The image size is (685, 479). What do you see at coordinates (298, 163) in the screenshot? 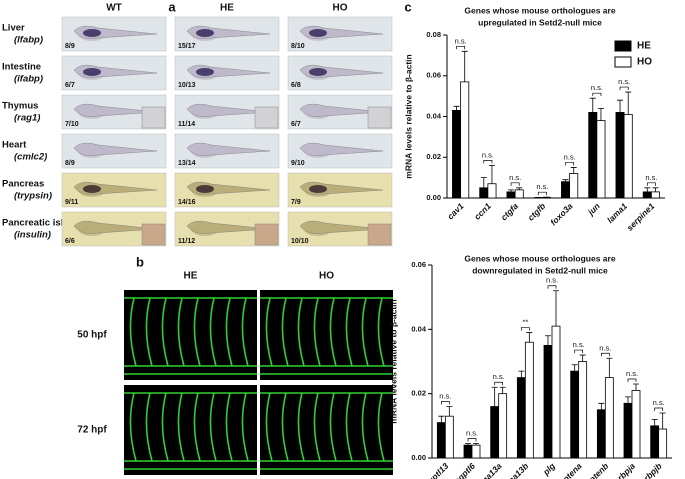
I see `count-label: 9/10` at bounding box center [298, 163].